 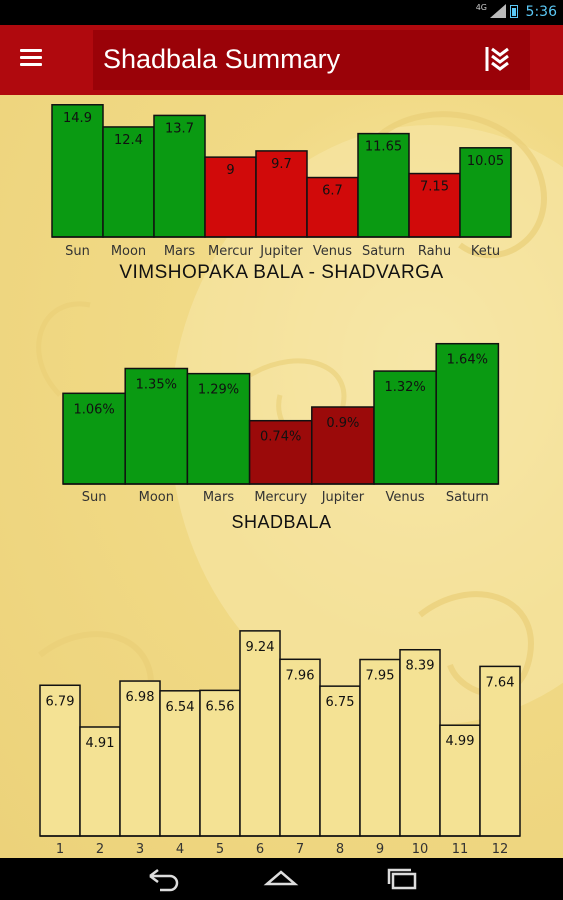 What do you see at coordinates (300, 675) in the screenshot?
I see `bar-value-label: 7.96` at bounding box center [300, 675].